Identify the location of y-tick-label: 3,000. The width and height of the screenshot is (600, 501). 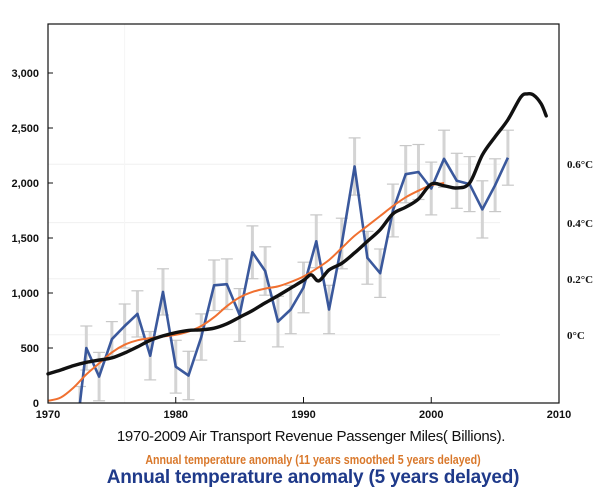
(25, 74).